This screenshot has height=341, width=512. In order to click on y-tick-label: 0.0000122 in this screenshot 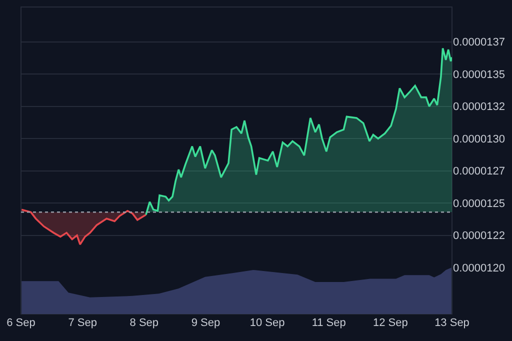, I will do `click(479, 236)`.